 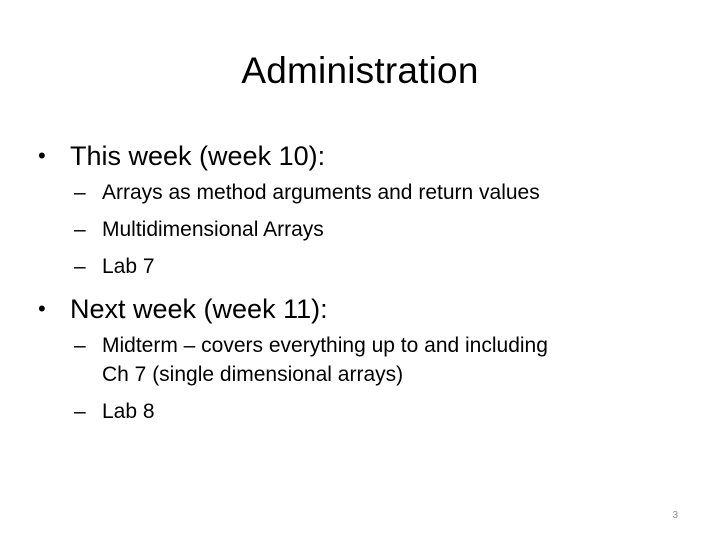 I want to click on slide-title: Administration, so click(x=360, y=70).